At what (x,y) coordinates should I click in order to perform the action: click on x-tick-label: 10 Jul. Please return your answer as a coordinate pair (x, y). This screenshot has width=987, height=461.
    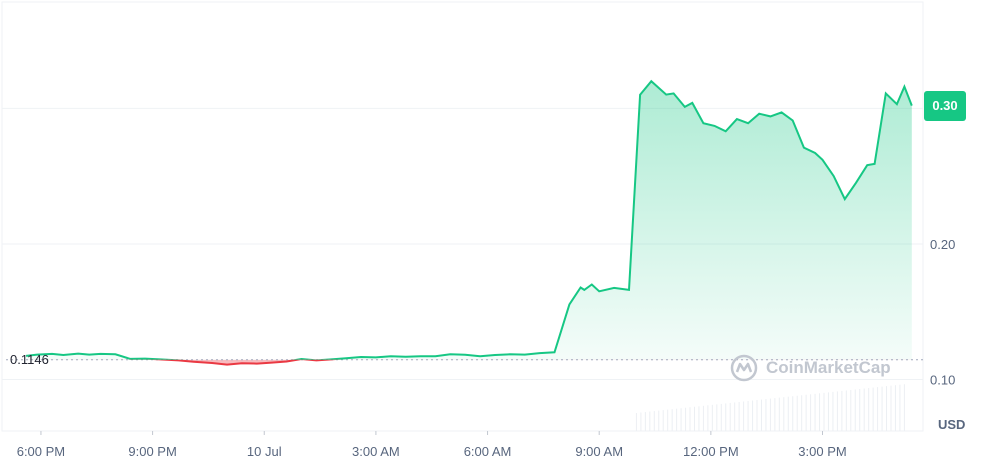
    Looking at the image, I should click on (264, 451).